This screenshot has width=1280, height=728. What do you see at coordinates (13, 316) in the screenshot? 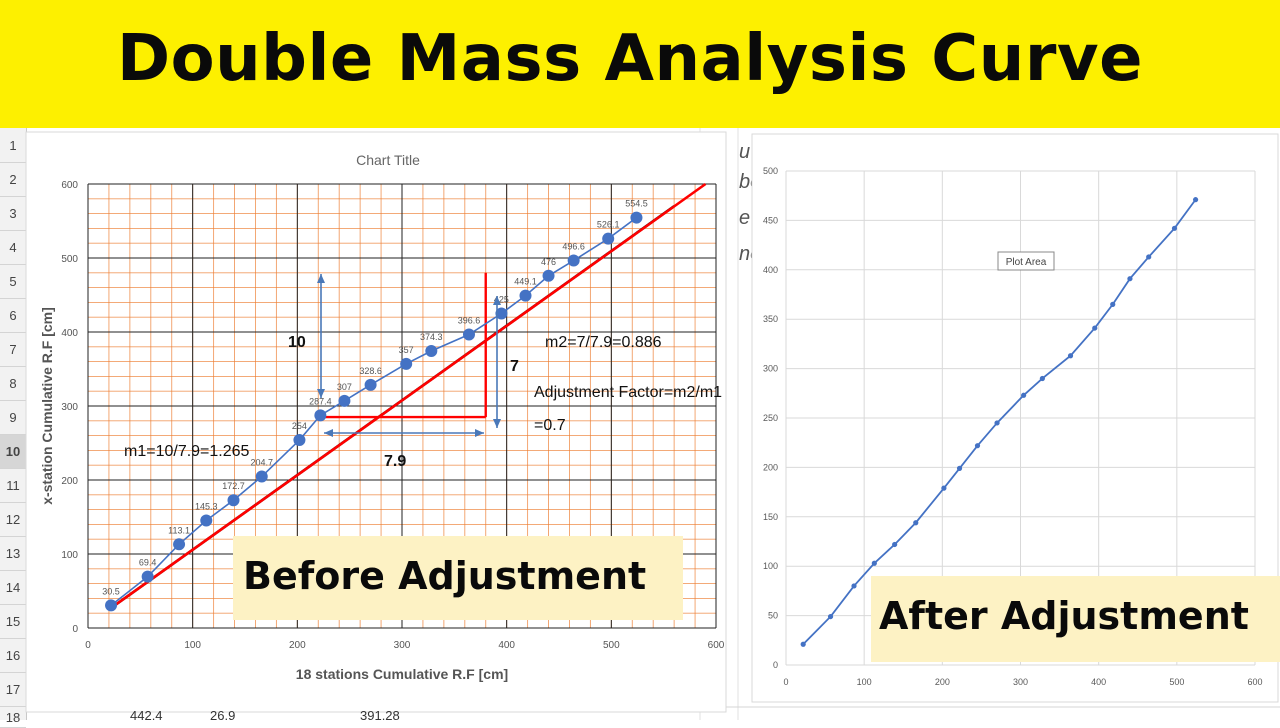
I see `row-header: 6` at bounding box center [13, 316].